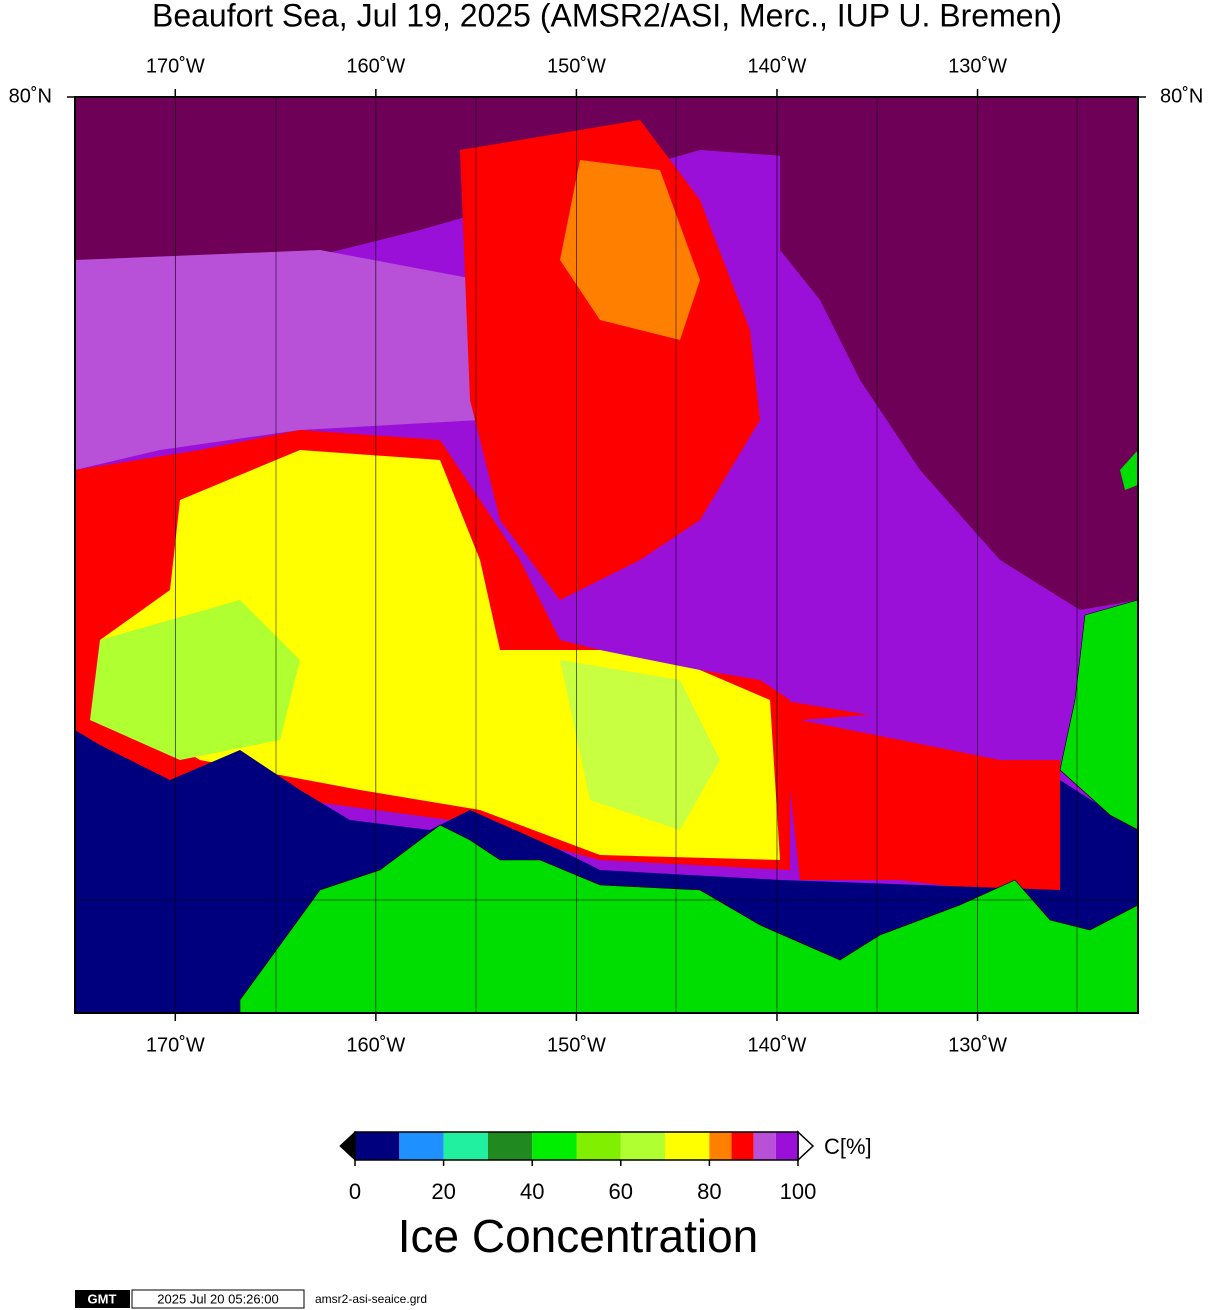  What do you see at coordinates (532, 1191) in the screenshot?
I see `colorbar-tick-label: 40` at bounding box center [532, 1191].